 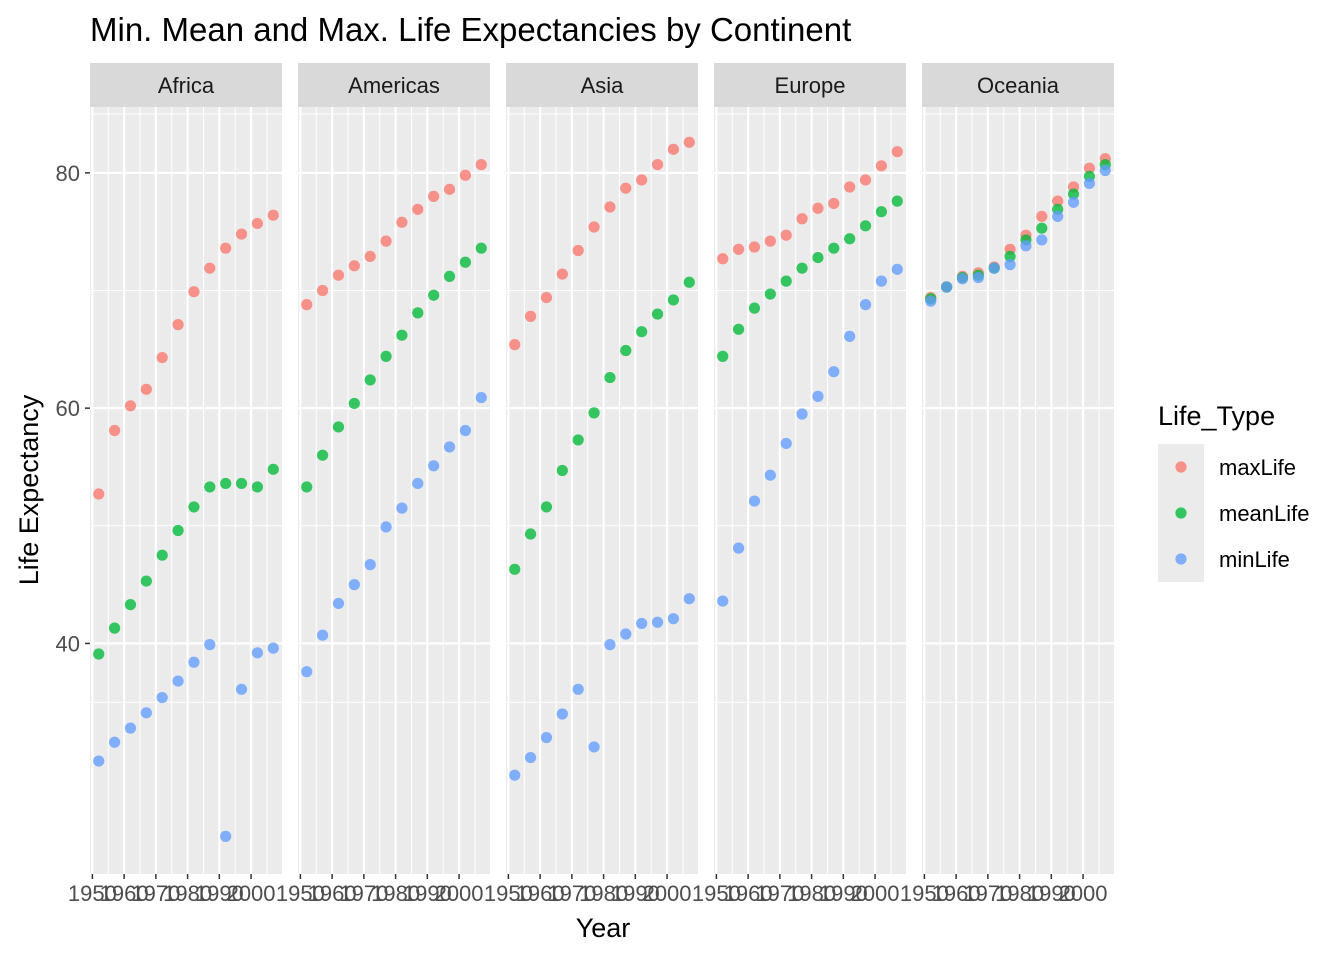 I want to click on legend-label-minLife: minLife, so click(x=1254, y=559).